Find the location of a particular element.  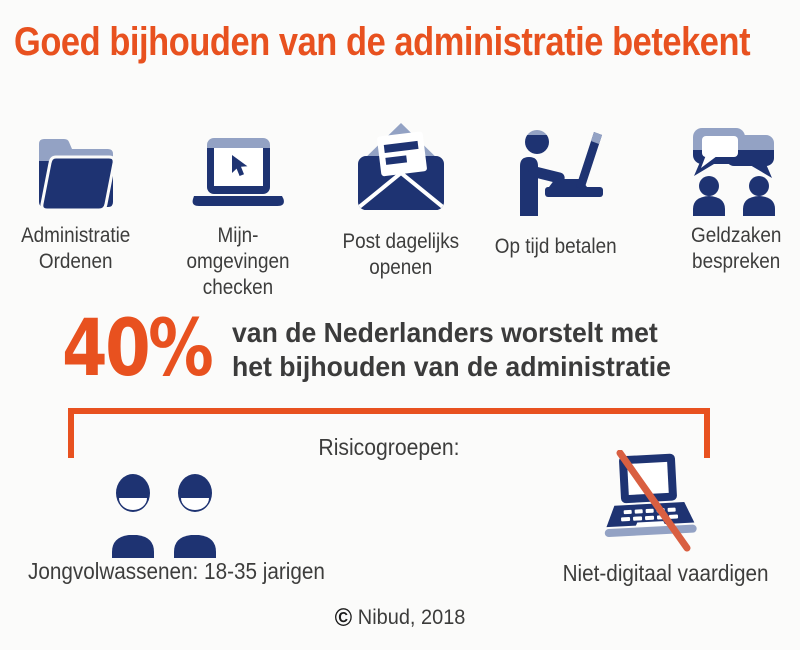

action-item-post-dagelijks-openen: Post dagelijks openen is located at coordinates (401, 196).